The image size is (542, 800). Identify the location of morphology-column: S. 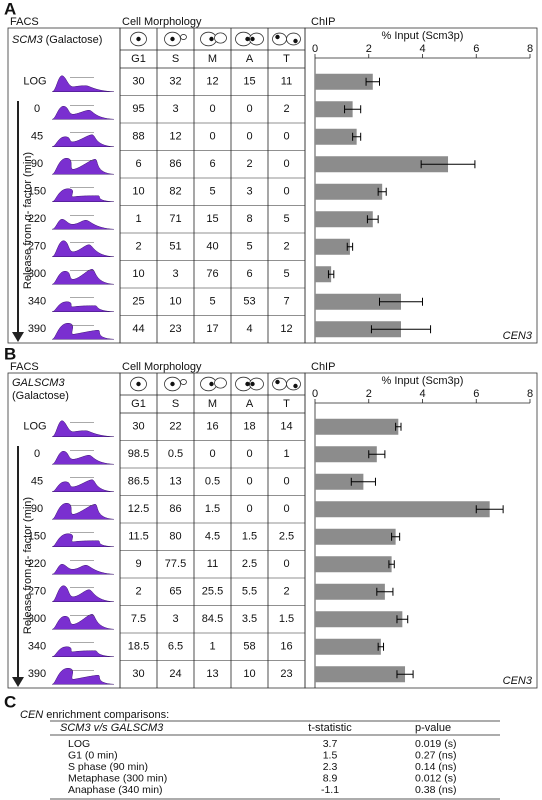
(175, 404).